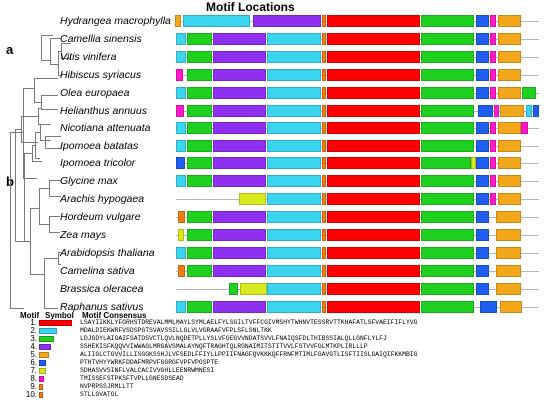  Describe the element at coordinates (102, 289) in the screenshot. I see `species-label: Brassica oleracea` at that location.